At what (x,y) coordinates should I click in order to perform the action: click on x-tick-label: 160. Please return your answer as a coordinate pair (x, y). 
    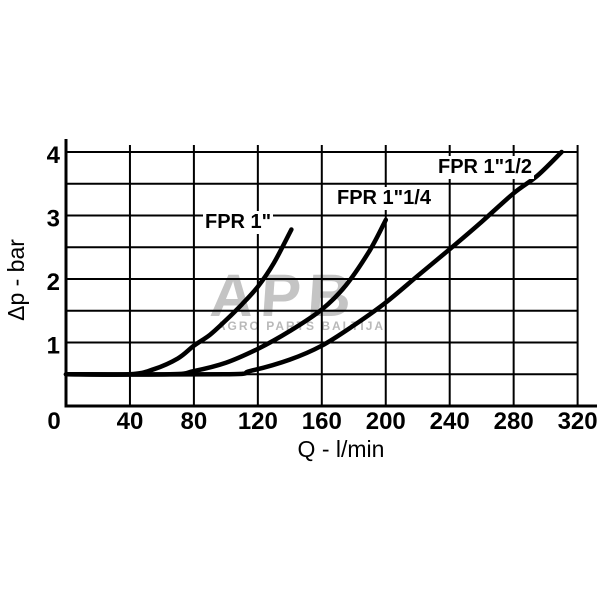
    Looking at the image, I should click on (322, 421).